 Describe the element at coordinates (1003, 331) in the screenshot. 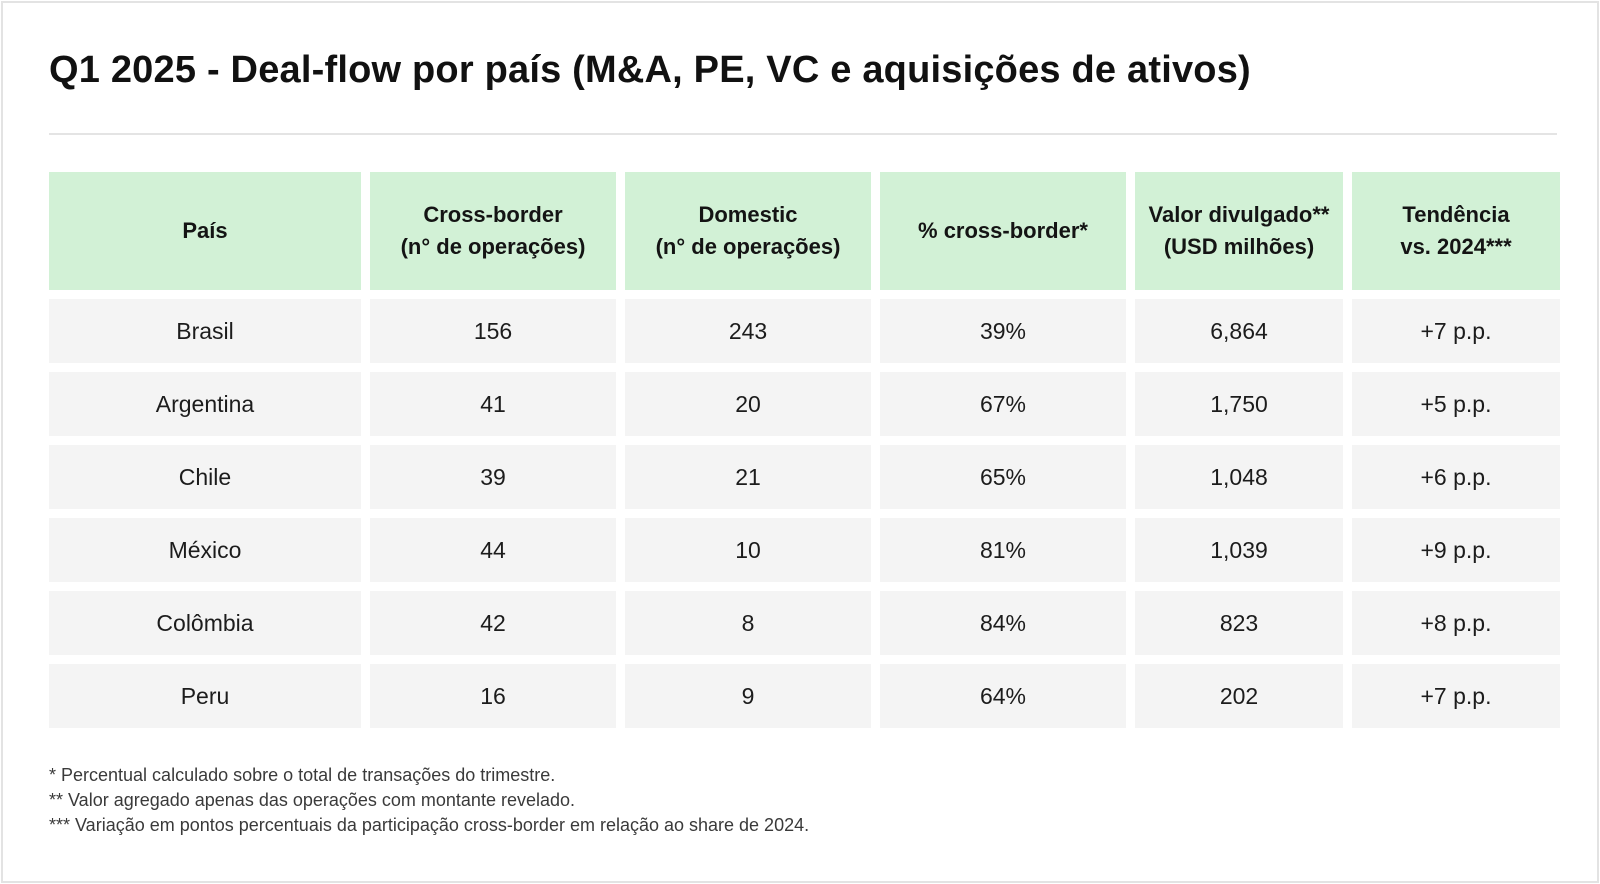

I see `cell-pct-cross-border: 39%` at that location.